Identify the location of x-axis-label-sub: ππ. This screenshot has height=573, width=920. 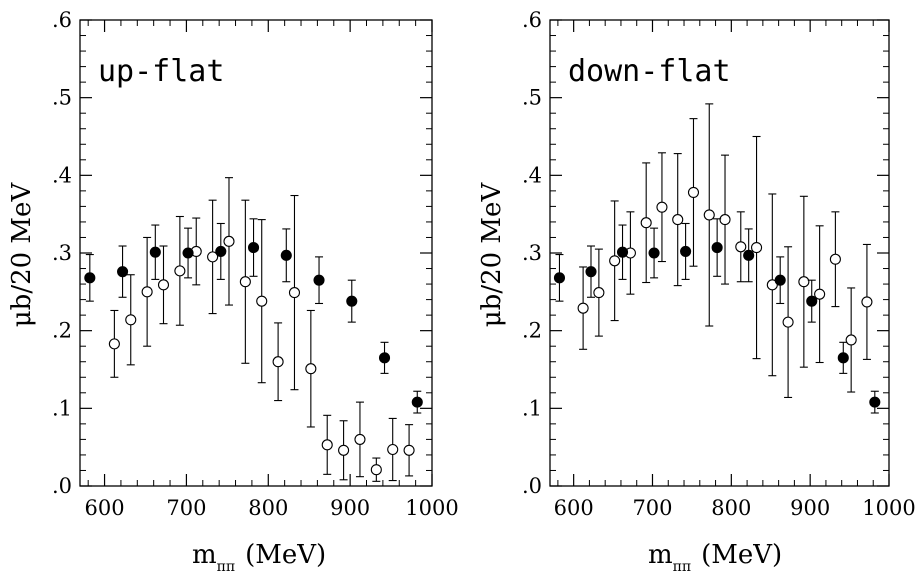
(682, 566).